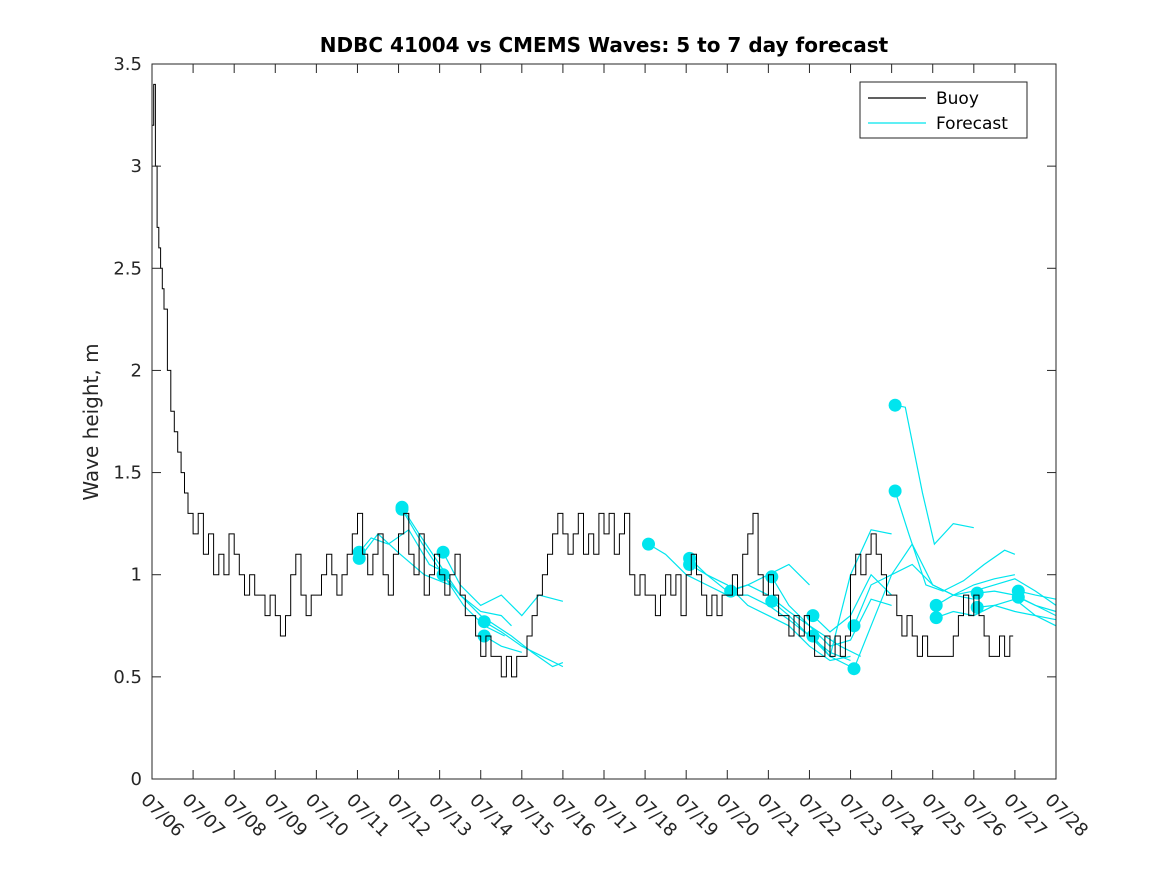  What do you see at coordinates (127, 677) in the screenshot?
I see `y-tick-label: 0.5` at bounding box center [127, 677].